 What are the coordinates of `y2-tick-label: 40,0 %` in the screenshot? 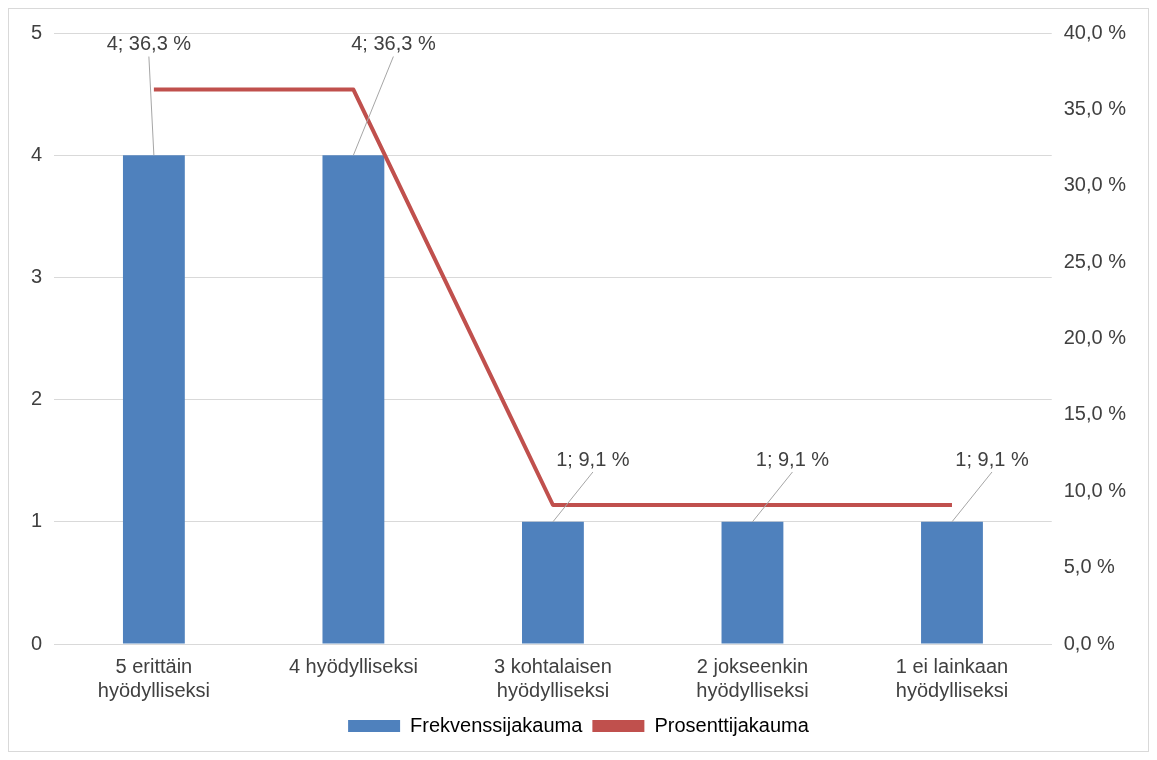 It's located at (1095, 31).